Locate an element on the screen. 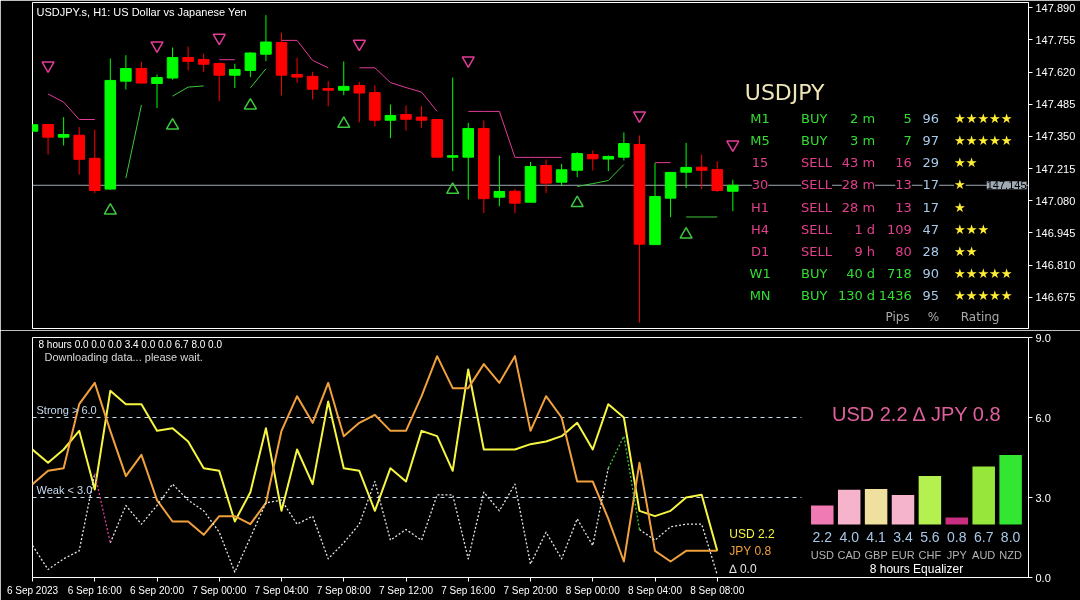 This screenshot has height=600, width=1080. text: 109 is located at coordinates (899, 229).